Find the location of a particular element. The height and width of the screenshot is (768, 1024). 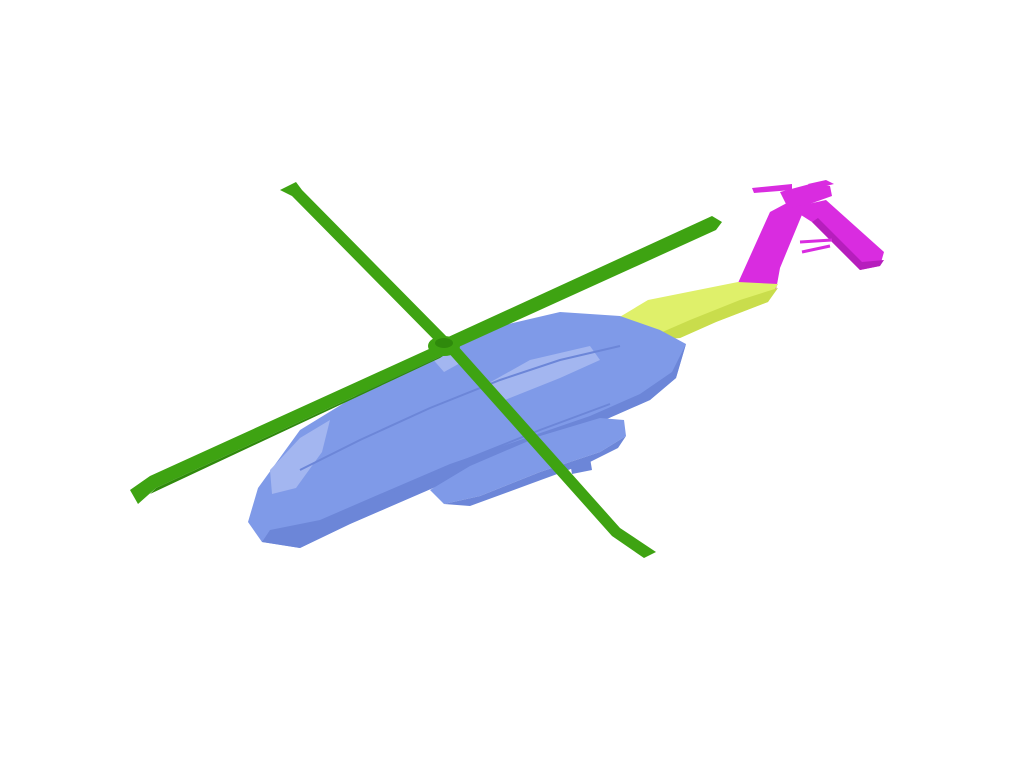

tail-boom is located at coordinates (698, 311).